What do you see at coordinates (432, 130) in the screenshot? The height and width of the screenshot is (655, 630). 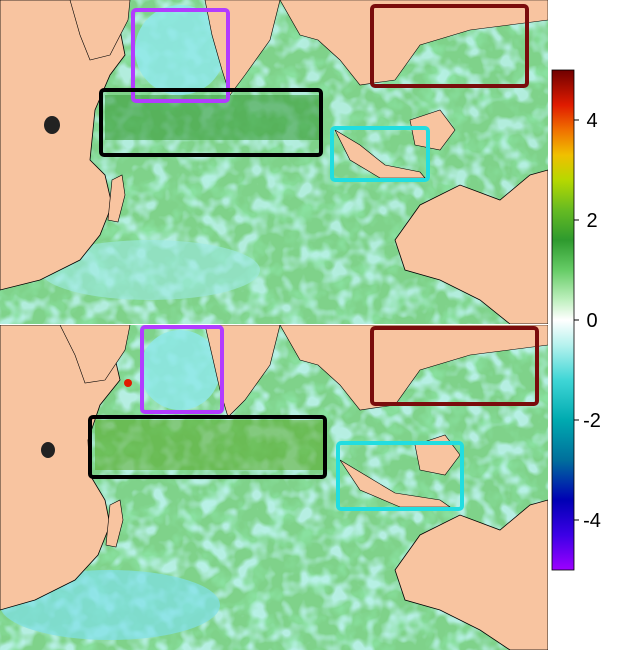 I see `landmass-borneo` at bounding box center [432, 130].